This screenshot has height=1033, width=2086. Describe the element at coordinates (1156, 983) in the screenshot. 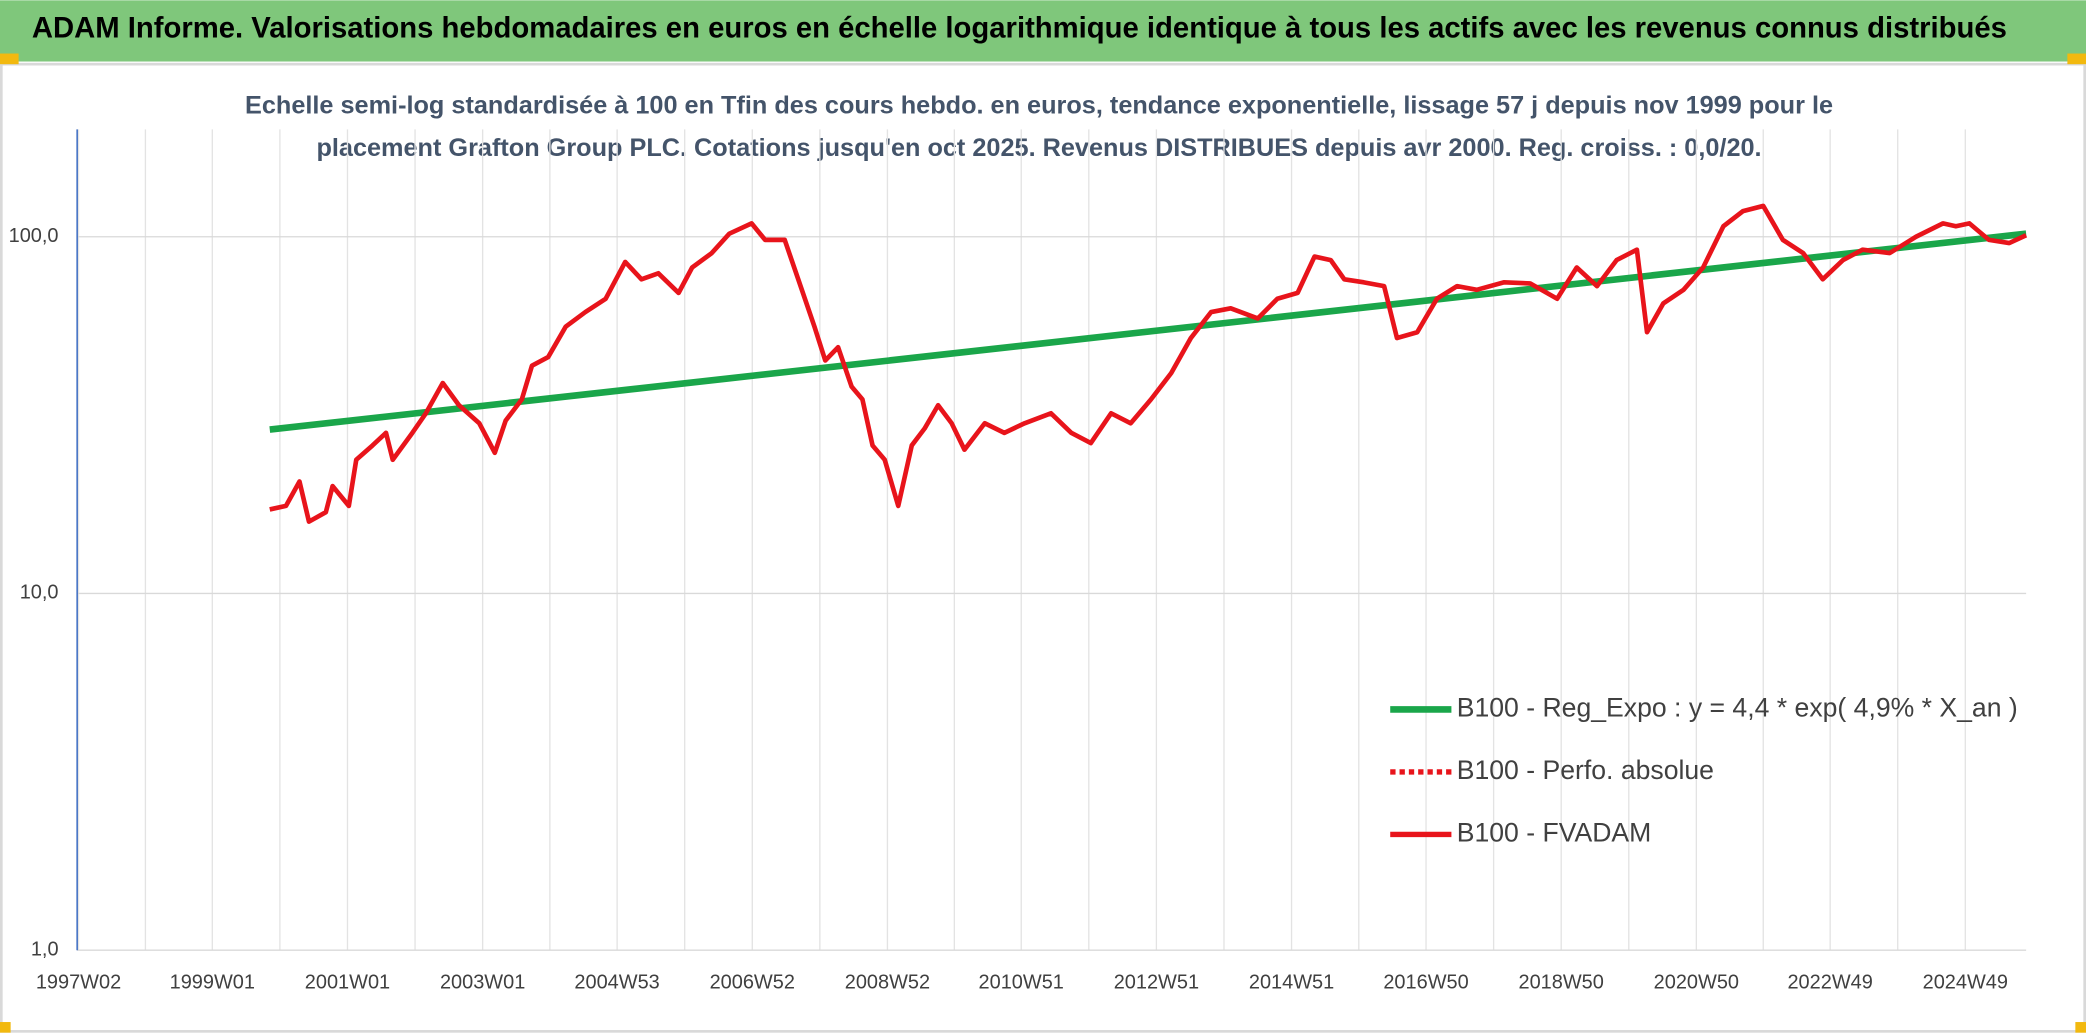

I see `x-tick-label: 2012W51` at that location.